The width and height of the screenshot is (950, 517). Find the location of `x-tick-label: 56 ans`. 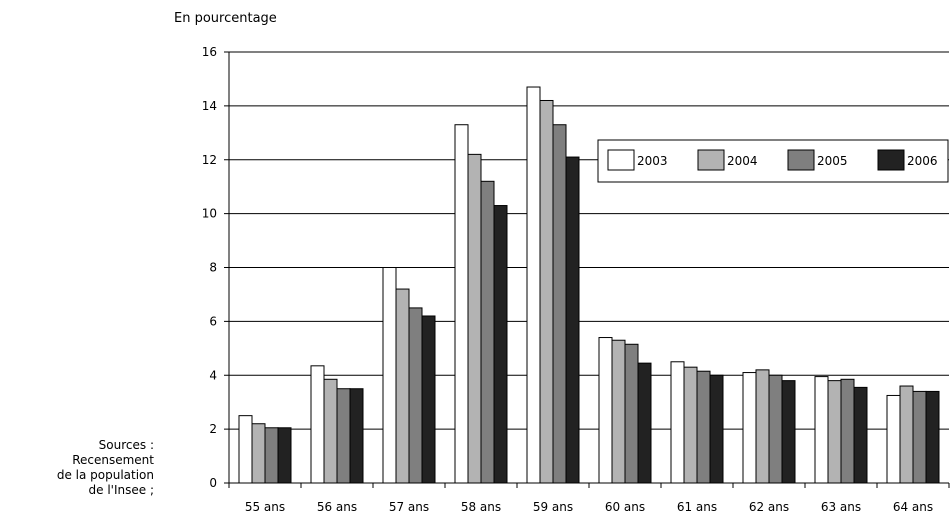

x-tick-label: 56 ans is located at coordinates (337, 507).